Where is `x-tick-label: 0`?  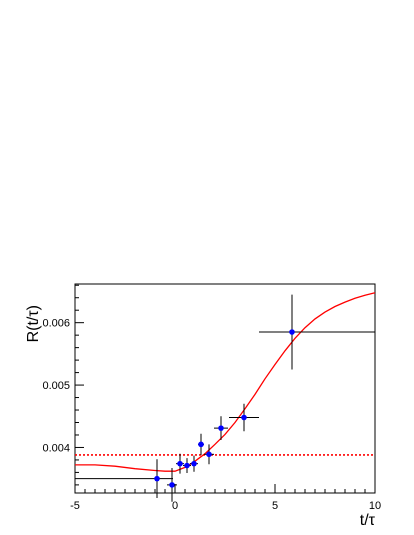
x-tick-label: 0 is located at coordinates (175, 506).